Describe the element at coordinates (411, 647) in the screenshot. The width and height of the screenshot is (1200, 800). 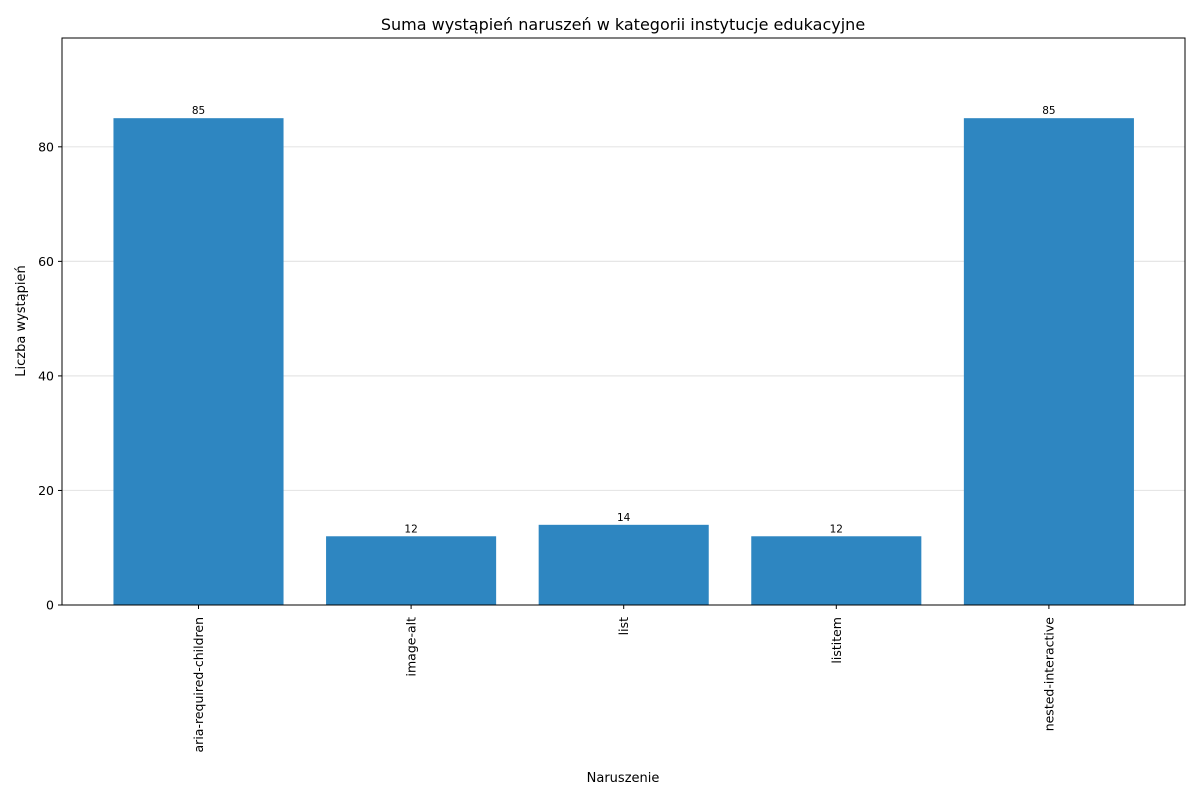
I see `x-tick-label: image-alt` at that location.